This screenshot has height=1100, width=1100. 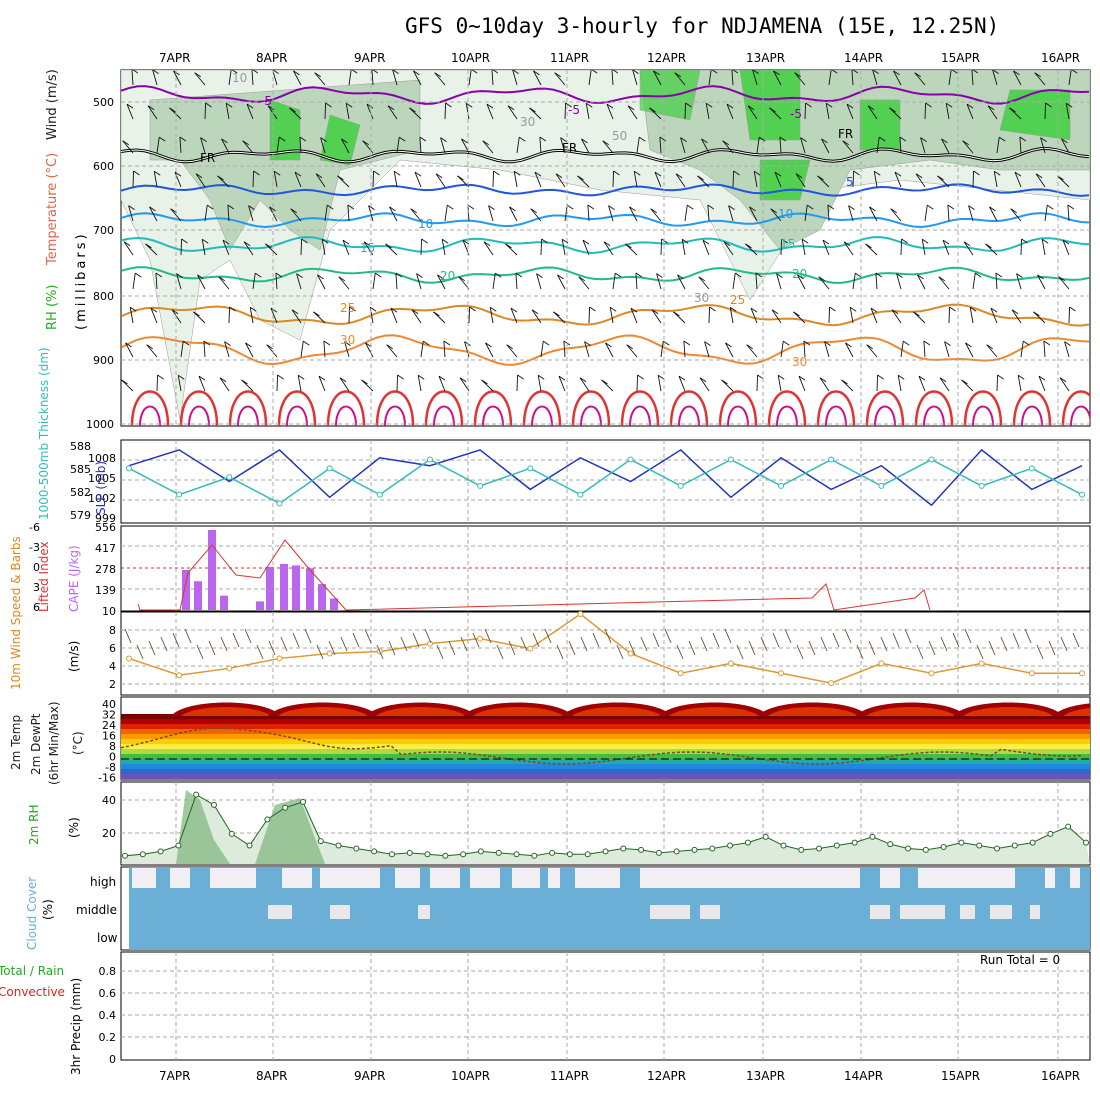 I want to click on temp-bands, so click(x=605, y=741).